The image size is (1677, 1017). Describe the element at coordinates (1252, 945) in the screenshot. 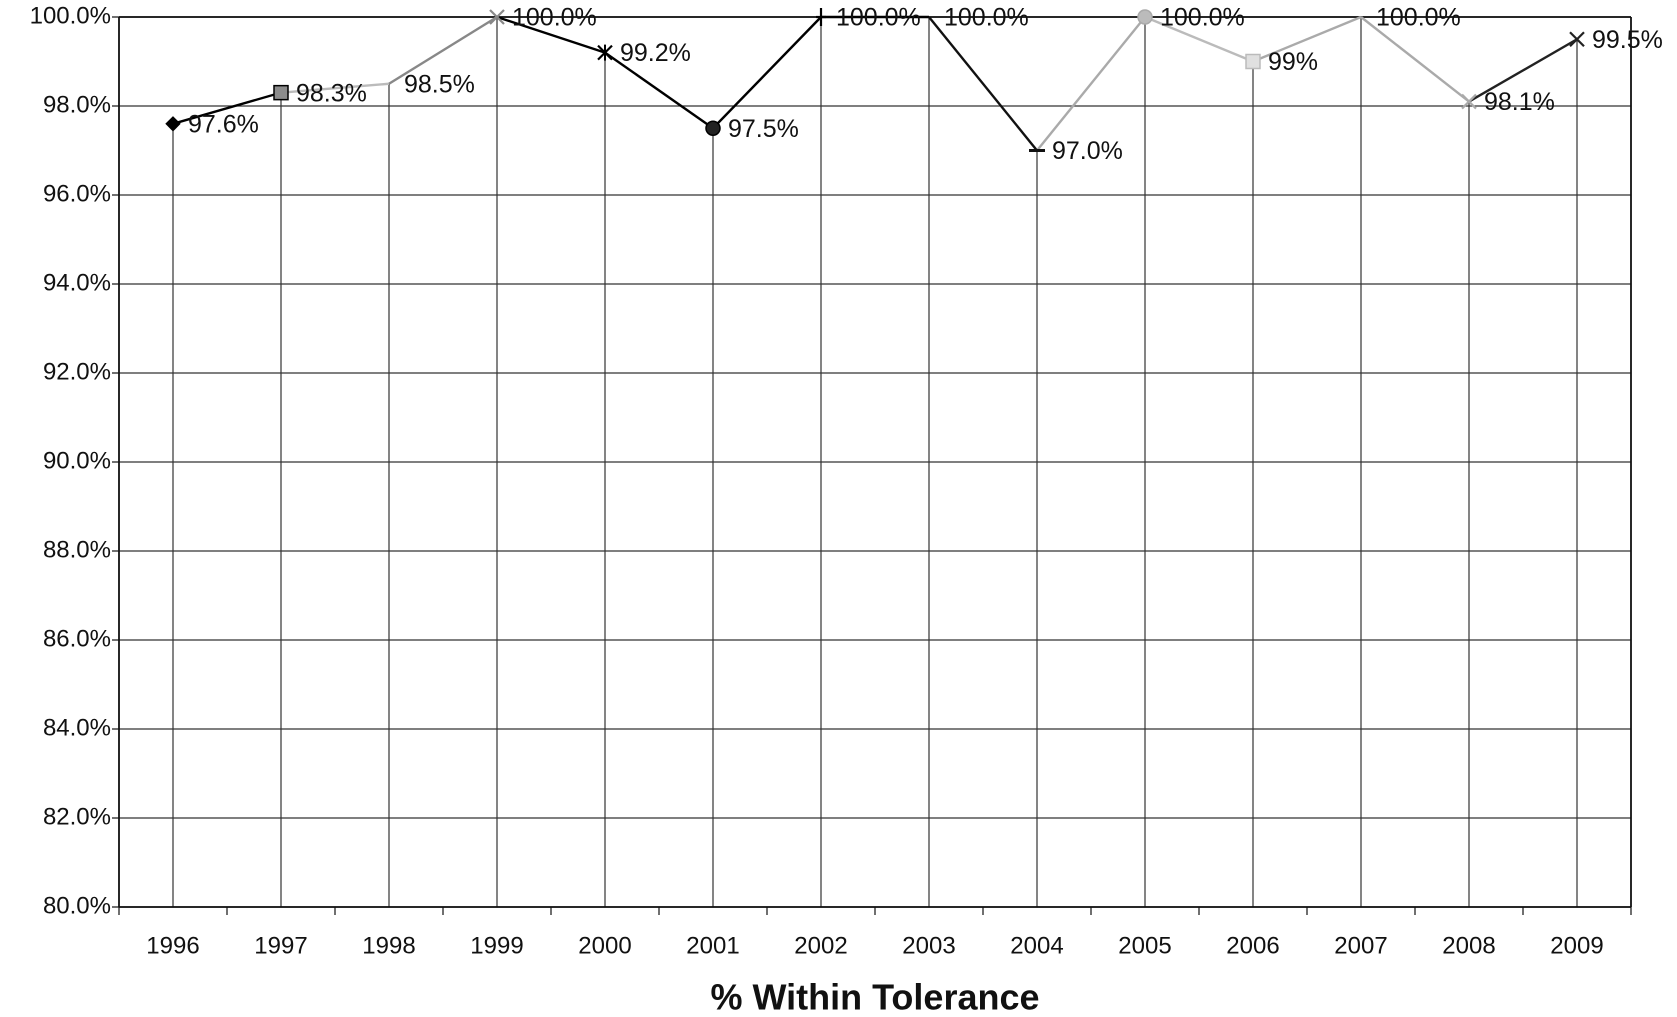

I see `x-tick-label: 2006` at that location.